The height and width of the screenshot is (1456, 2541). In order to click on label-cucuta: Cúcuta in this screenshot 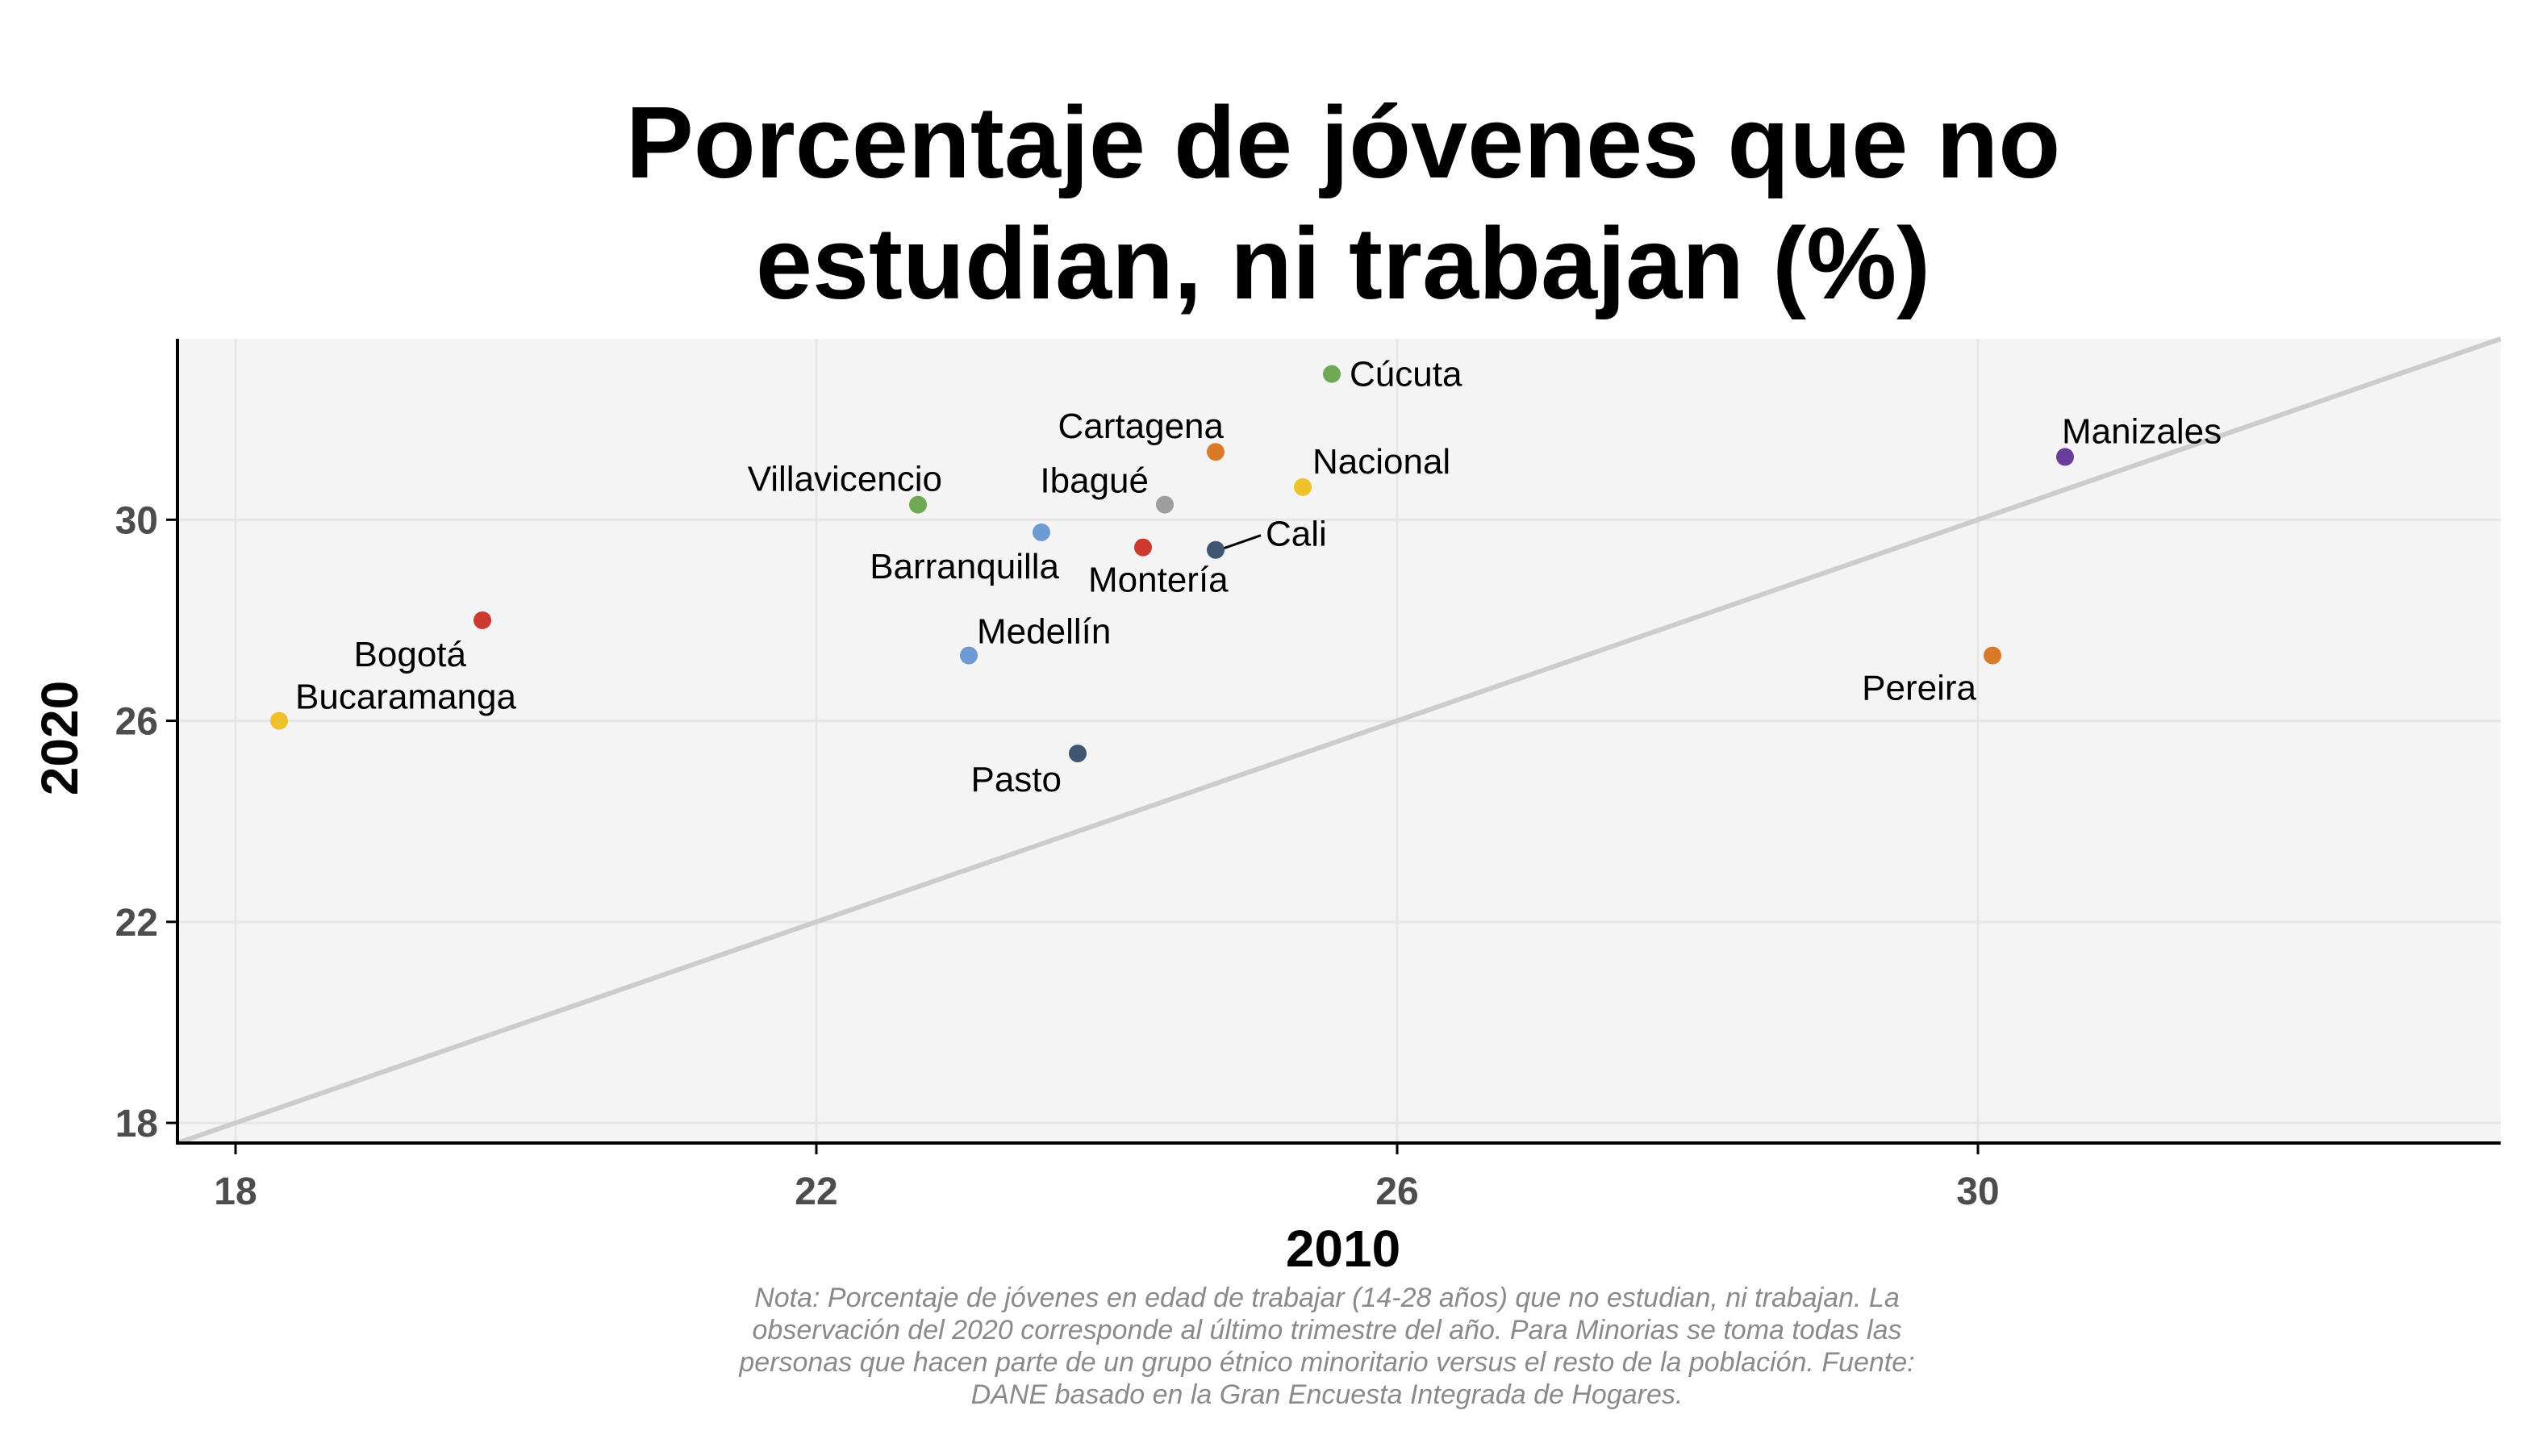, I will do `click(1406, 375)`.